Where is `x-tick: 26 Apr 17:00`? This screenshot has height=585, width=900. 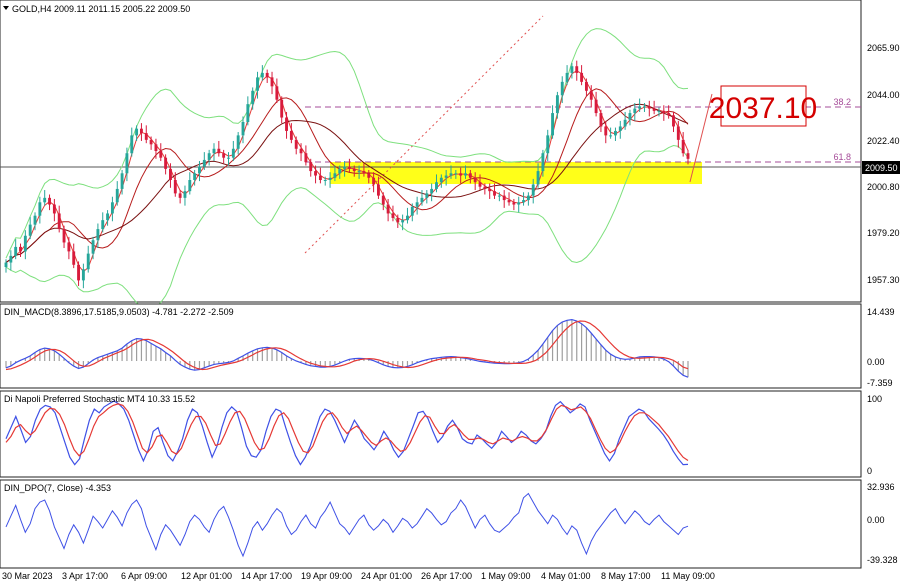
x-tick: 26 Apr 17:00 is located at coordinates (446, 576).